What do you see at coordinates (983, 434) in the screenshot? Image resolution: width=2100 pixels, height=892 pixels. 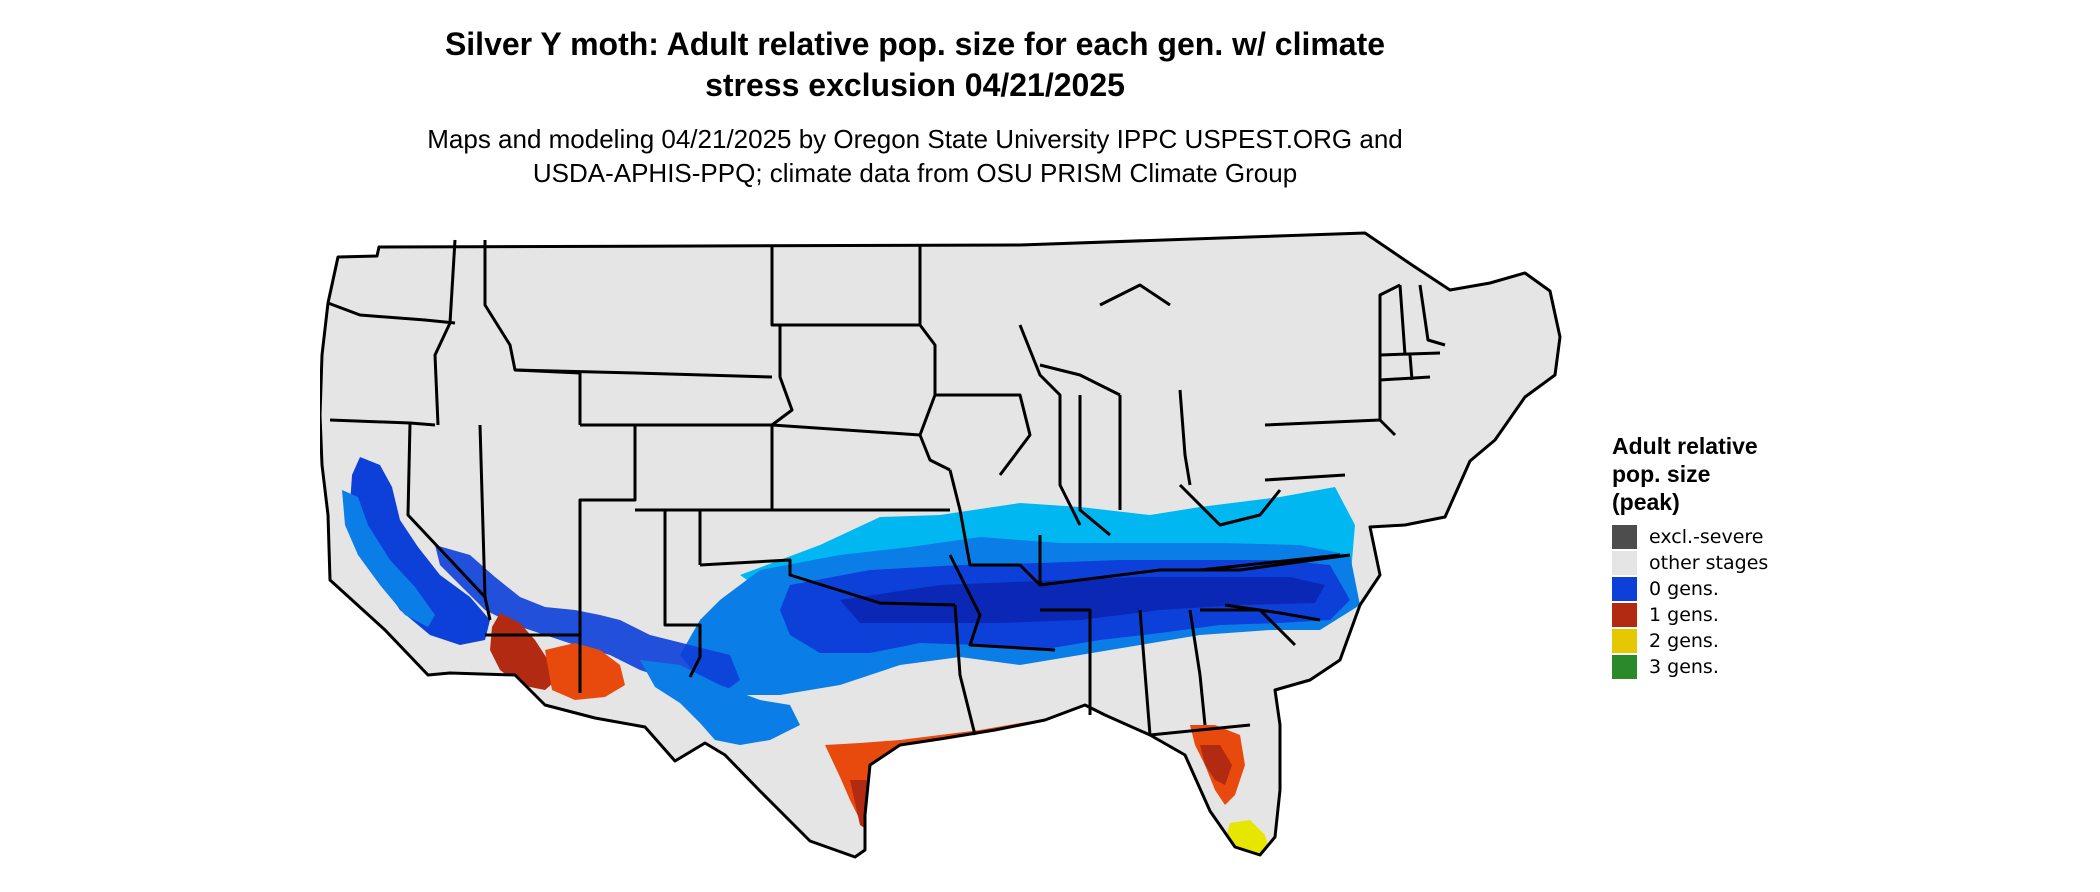 I see `border-ia` at bounding box center [983, 434].